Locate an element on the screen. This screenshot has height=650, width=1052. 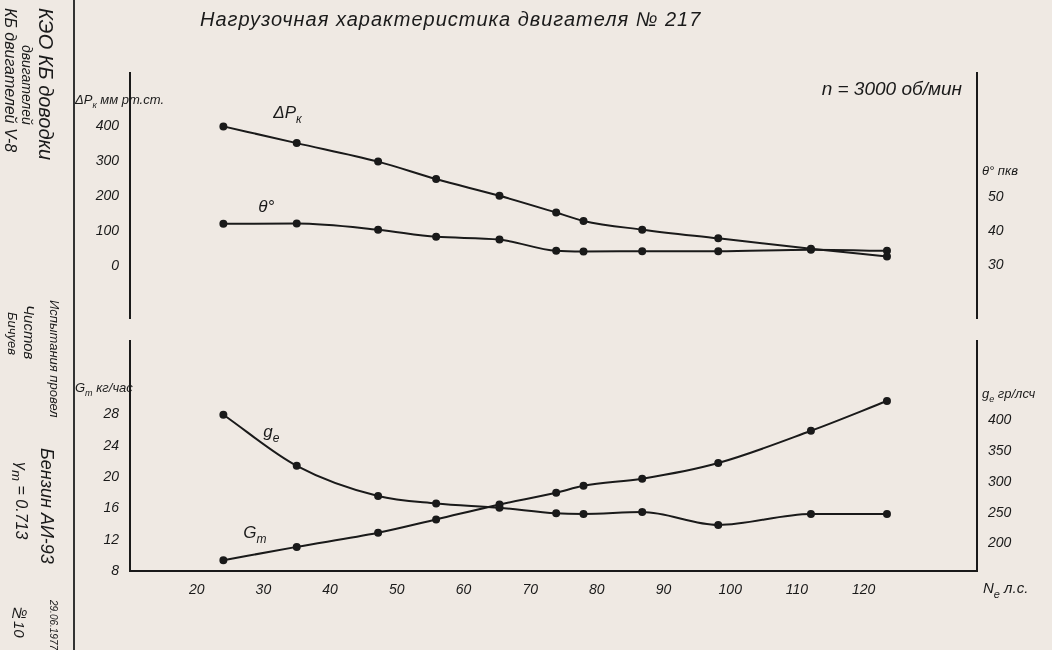
x-tick-label: 90 is located at coordinates (663, 589).